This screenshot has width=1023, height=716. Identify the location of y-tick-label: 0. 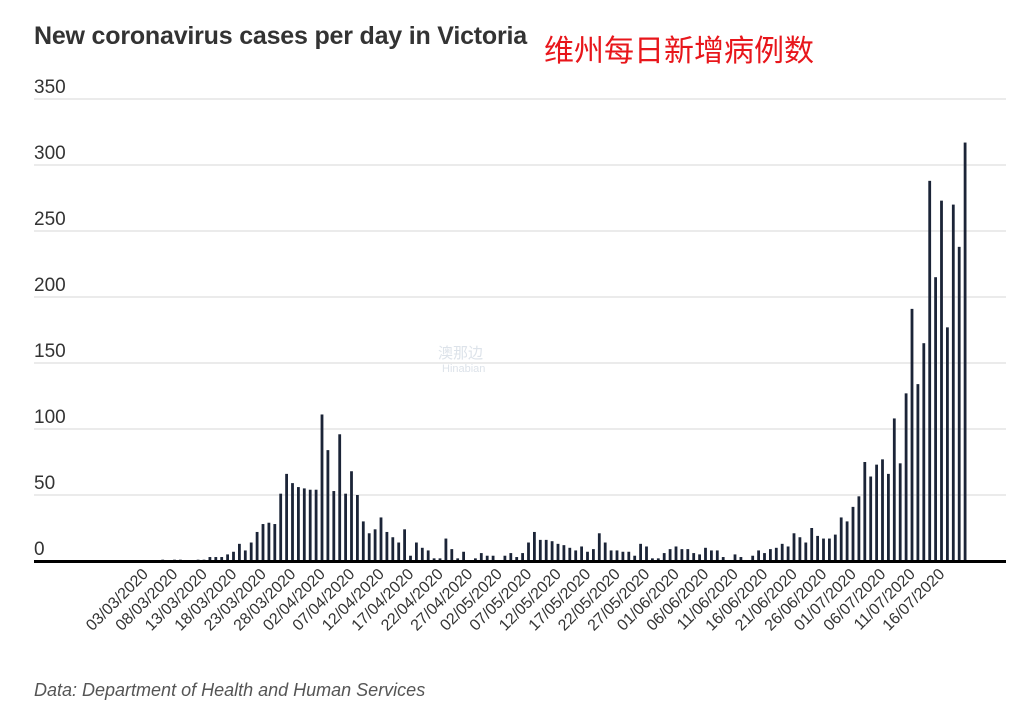
(39, 549).